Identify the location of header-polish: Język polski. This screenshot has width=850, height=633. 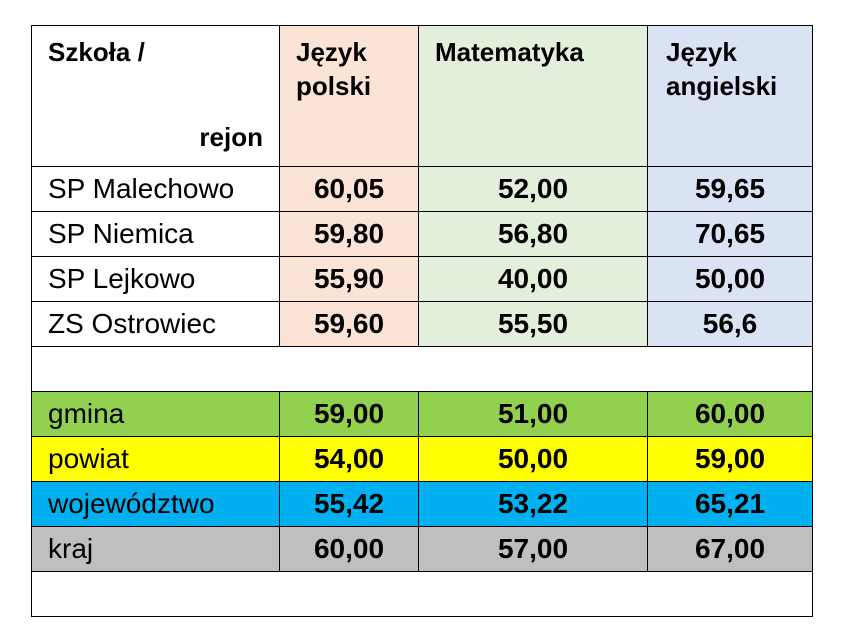
(349, 96).